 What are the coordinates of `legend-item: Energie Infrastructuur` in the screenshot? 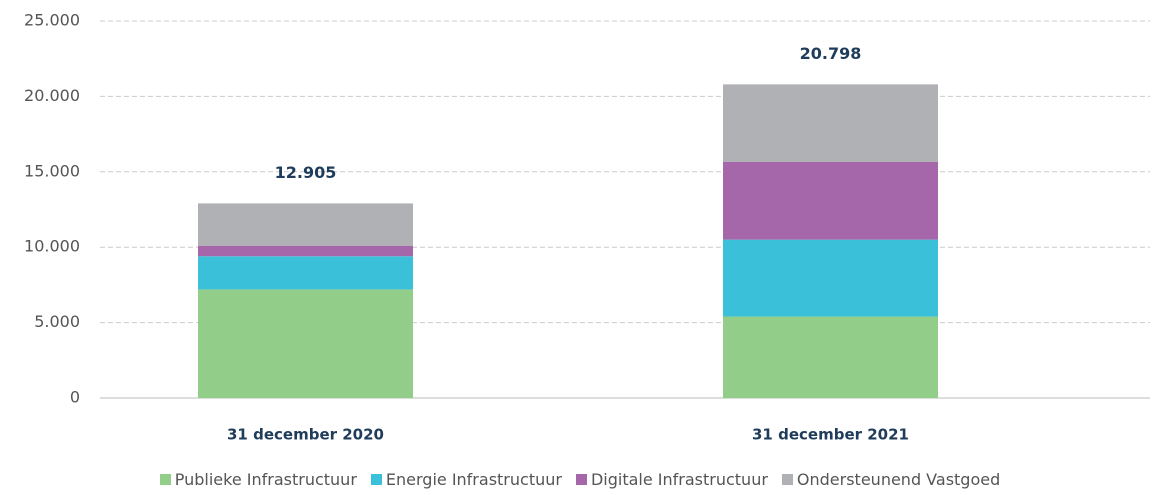 It's located at (466, 479).